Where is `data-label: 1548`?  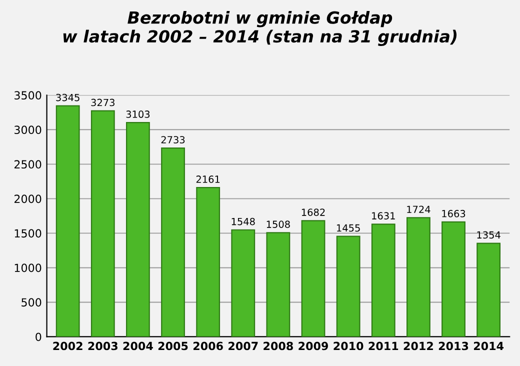
data-label: 1548 is located at coordinates (243, 222).